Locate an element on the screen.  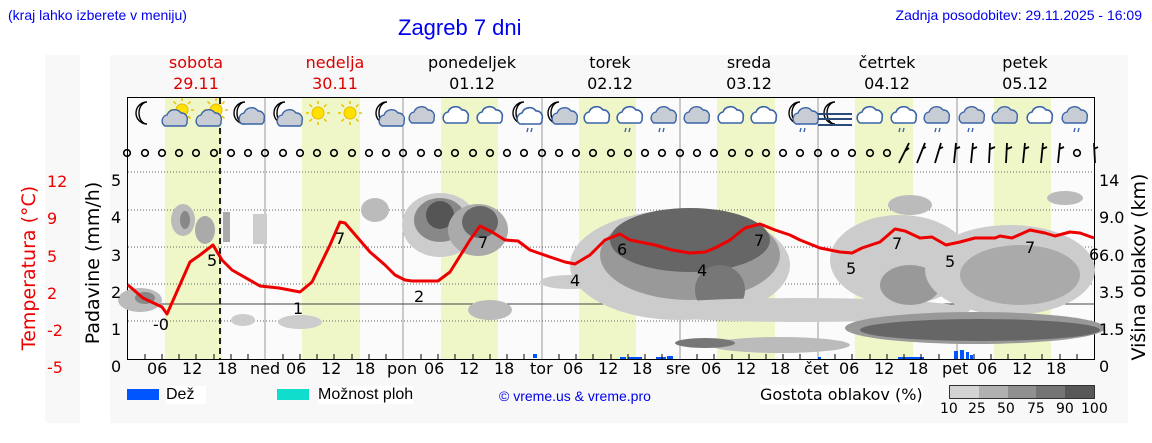
x-tick-label: čet is located at coordinates (816, 368).